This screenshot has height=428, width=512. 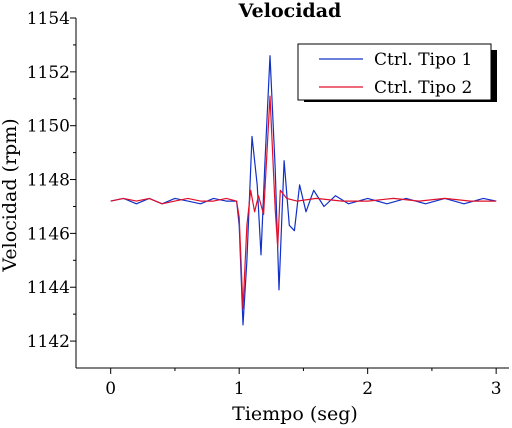 I want to click on y-axis-label: Velocidad (rpm), so click(x=10, y=195).